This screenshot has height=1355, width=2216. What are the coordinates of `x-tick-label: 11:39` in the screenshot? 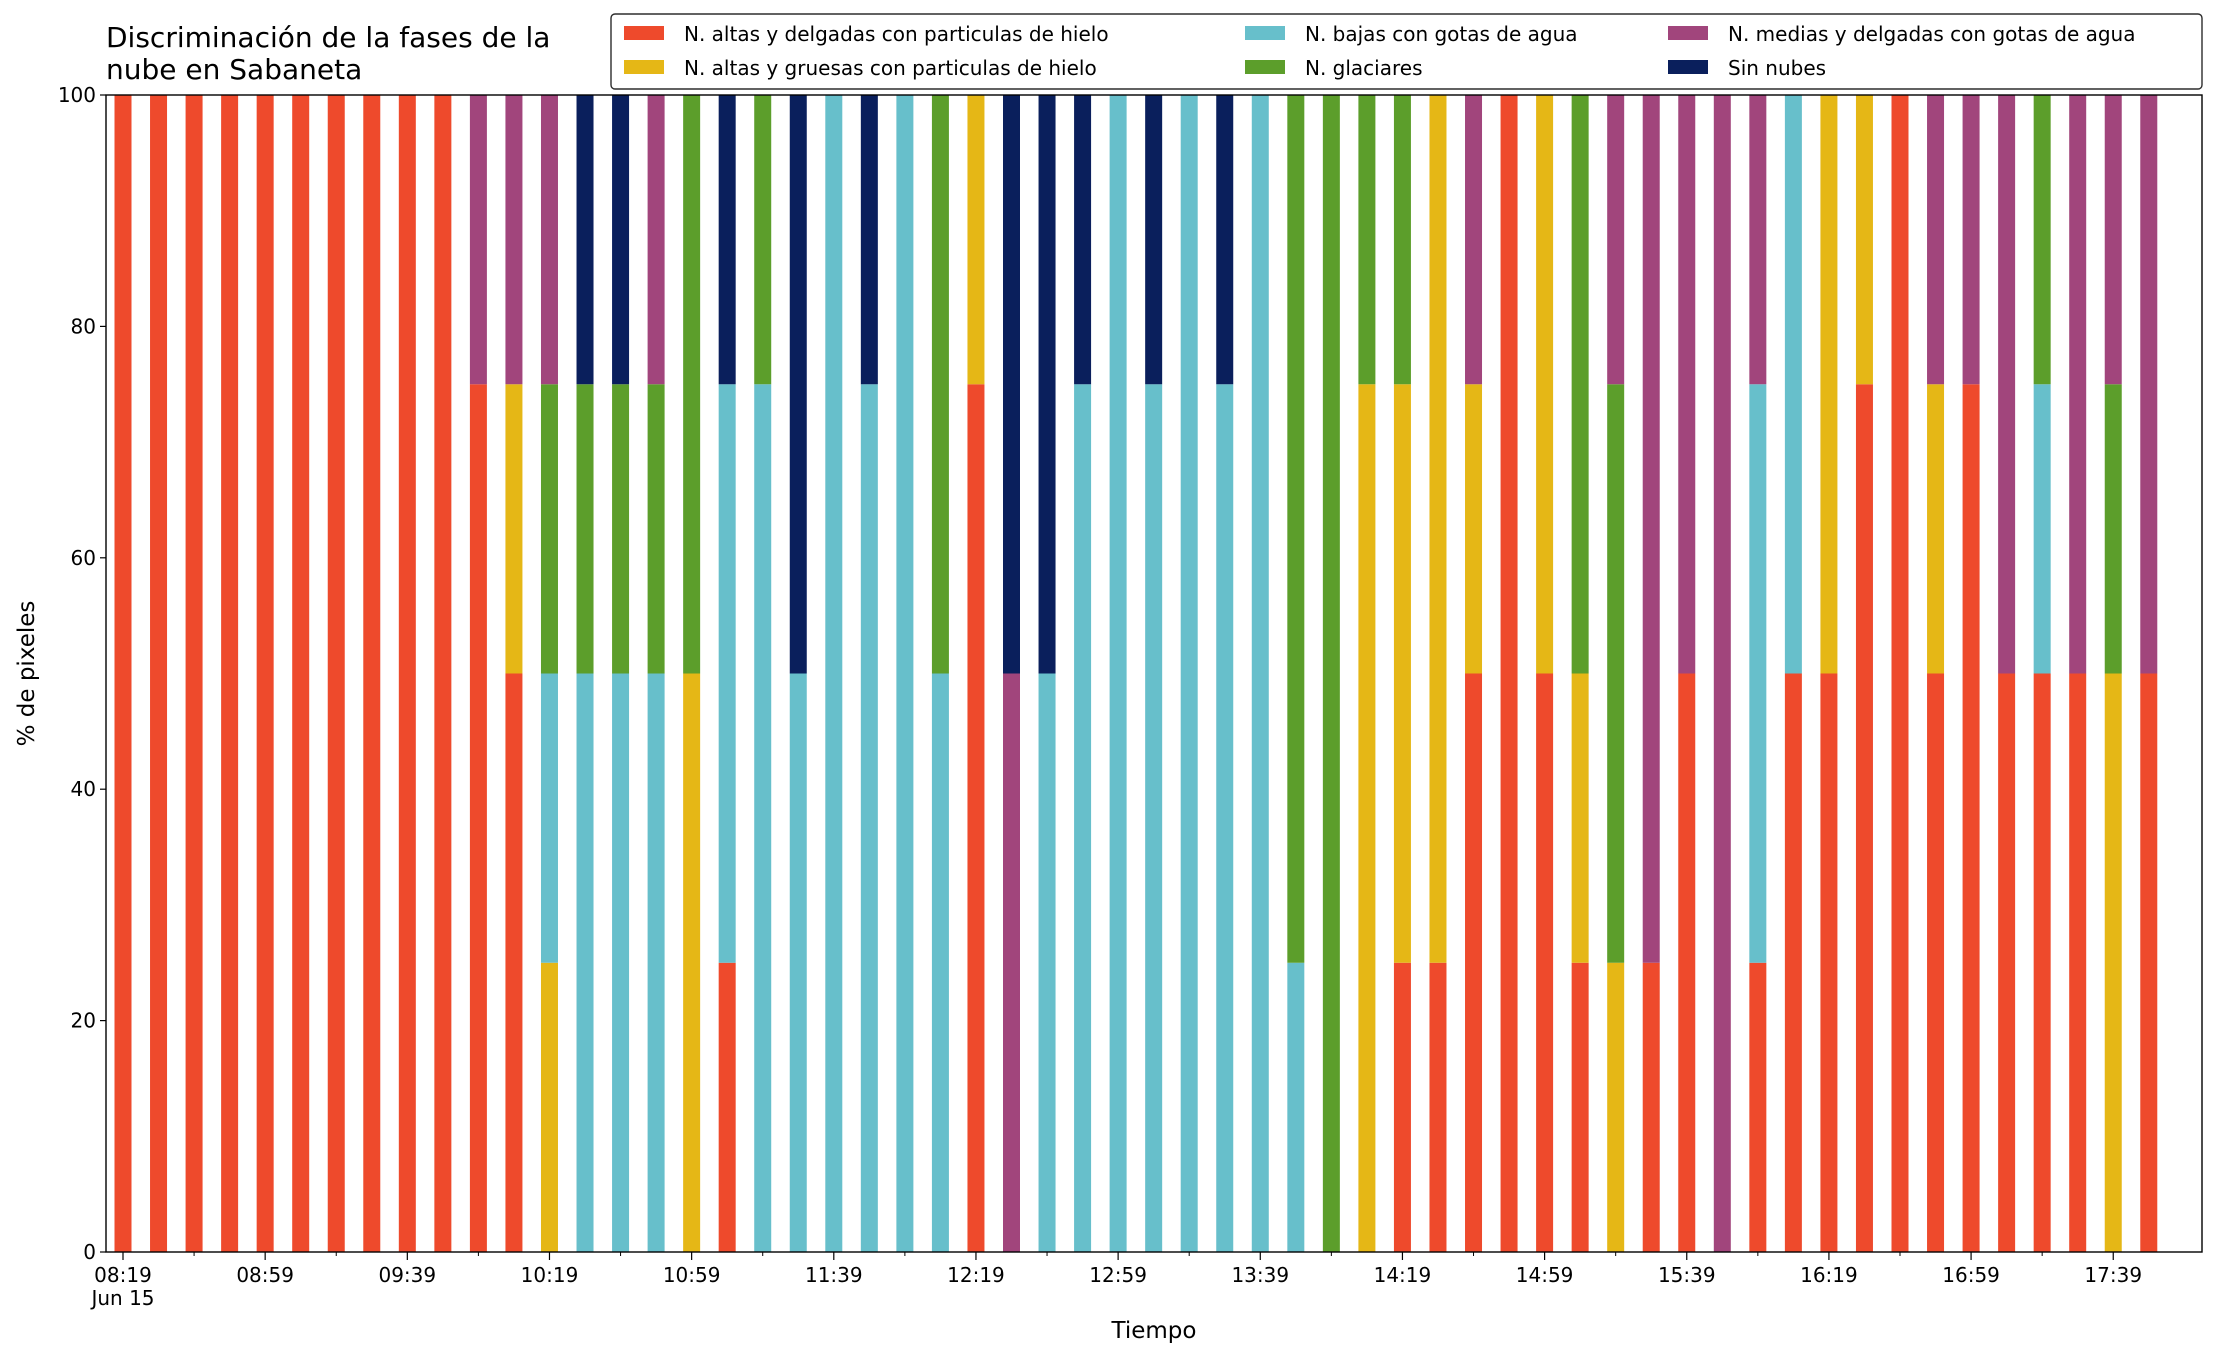 It's located at (834, 1275).